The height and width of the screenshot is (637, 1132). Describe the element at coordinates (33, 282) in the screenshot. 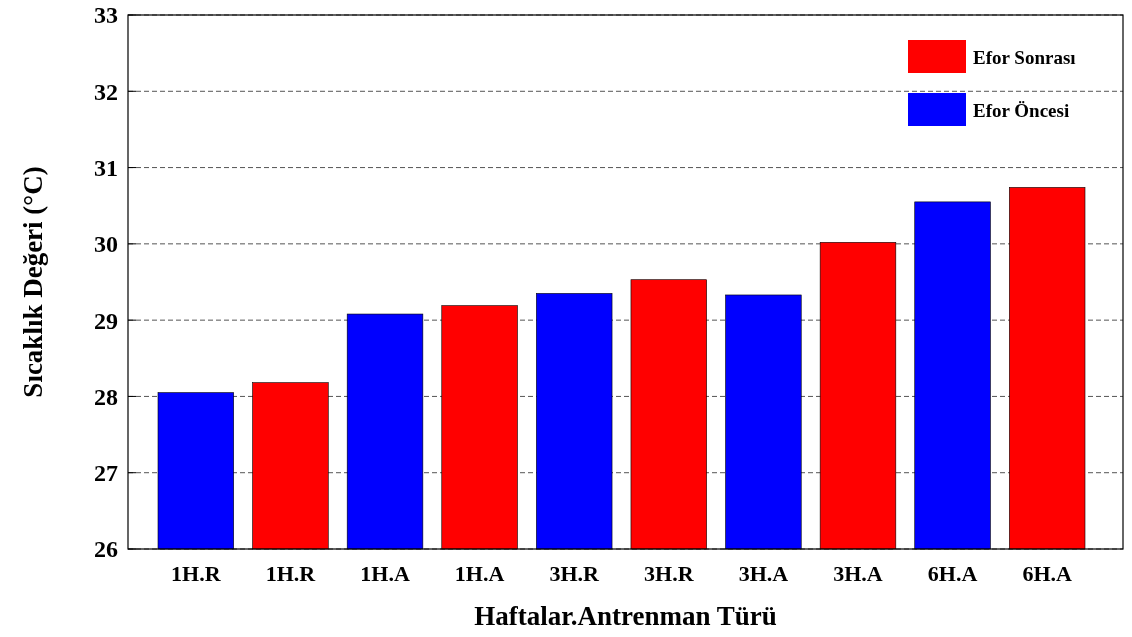

I see `y-axis-title: Sıcaklık Değeri (°C)` at that location.